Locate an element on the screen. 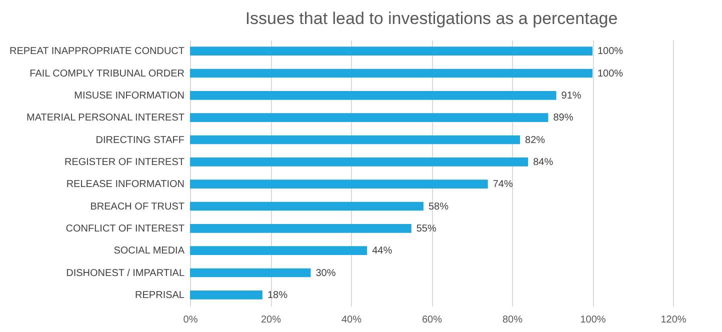 The height and width of the screenshot is (332, 722). x-tick-label: 80% is located at coordinates (512, 320).